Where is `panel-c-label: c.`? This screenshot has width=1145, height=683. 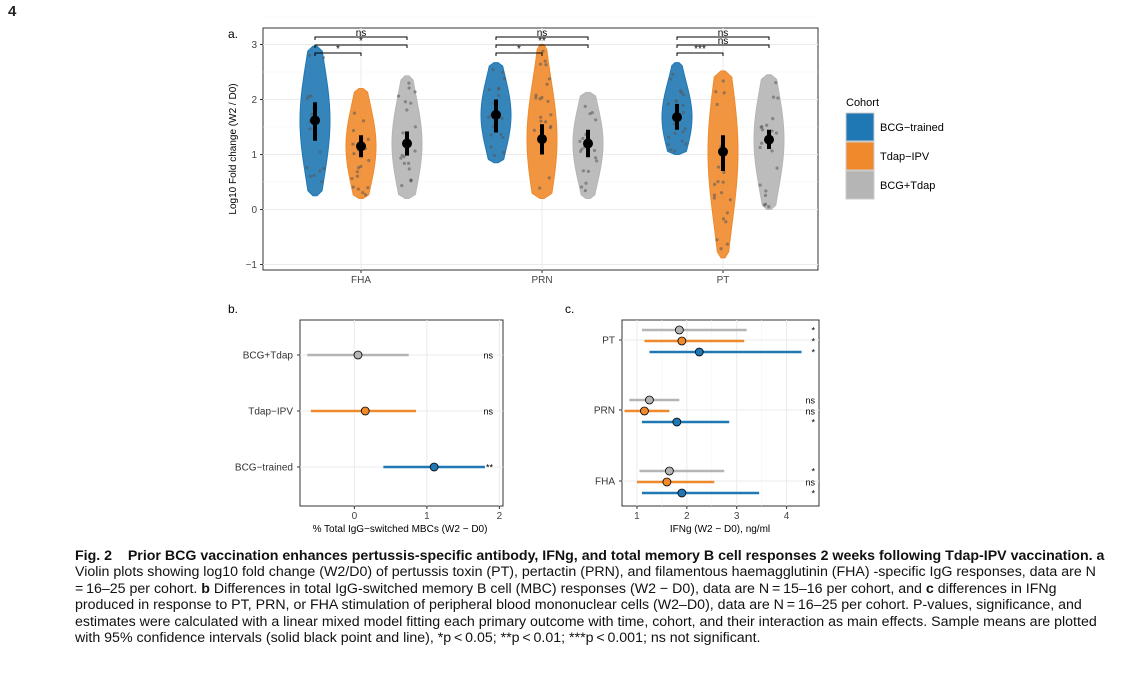 panel-c-label: c. is located at coordinates (569, 309).